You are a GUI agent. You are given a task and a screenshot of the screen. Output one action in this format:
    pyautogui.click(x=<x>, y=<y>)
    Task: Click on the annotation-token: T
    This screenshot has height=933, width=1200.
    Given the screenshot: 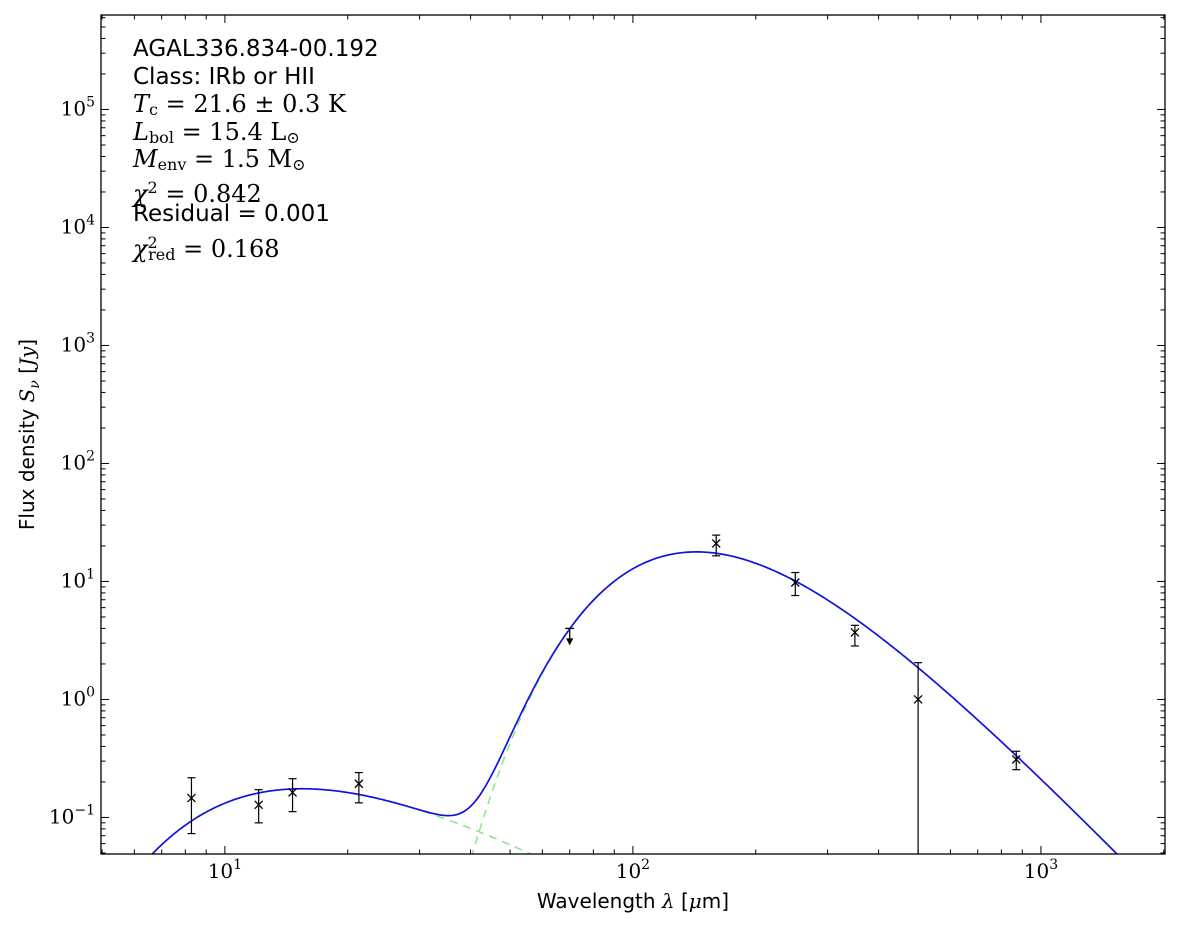 What is the action you would take?
    pyautogui.click(x=141, y=104)
    